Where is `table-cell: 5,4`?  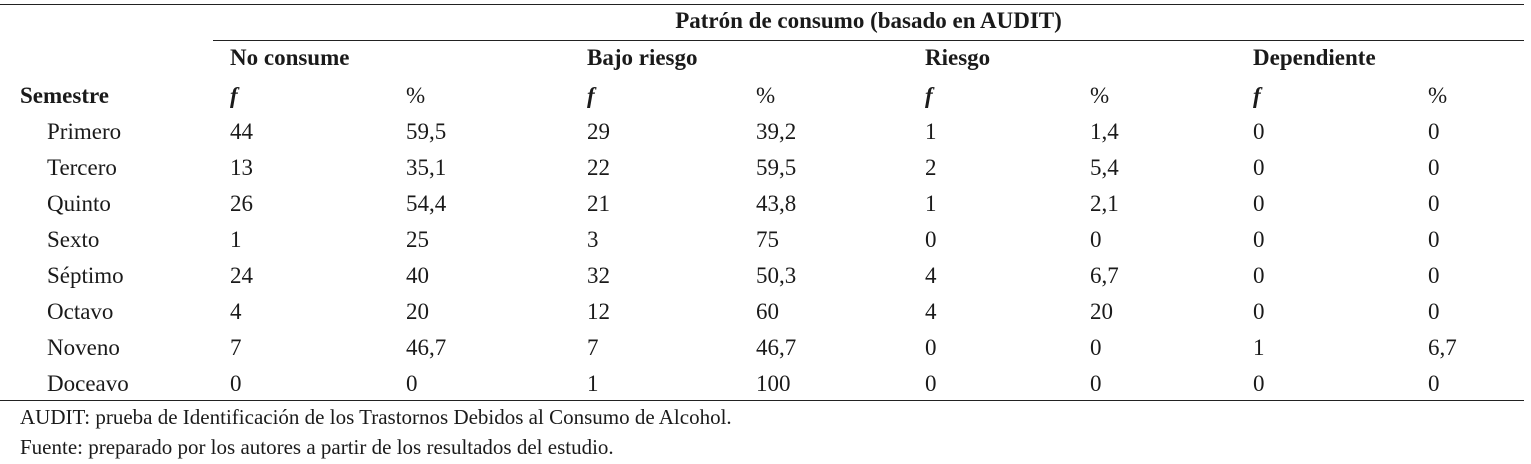
table-cell: 5,4 is located at coordinates (1104, 167).